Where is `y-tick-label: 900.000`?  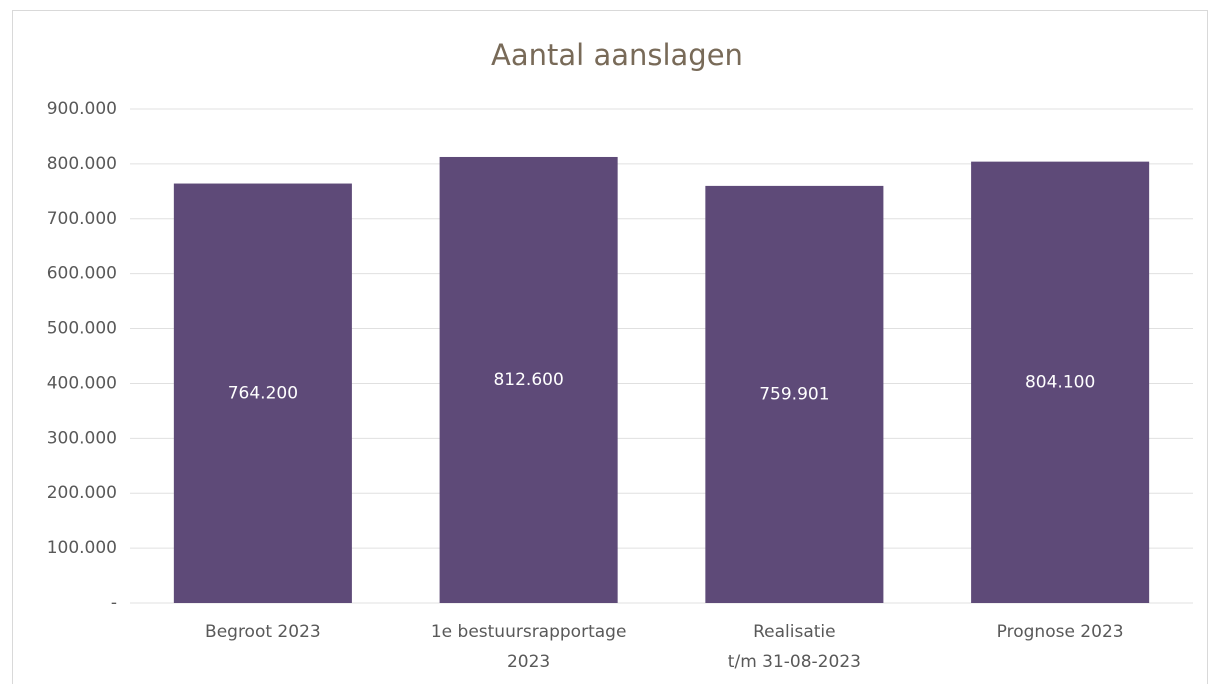
y-tick-label: 900.000 is located at coordinates (82, 109).